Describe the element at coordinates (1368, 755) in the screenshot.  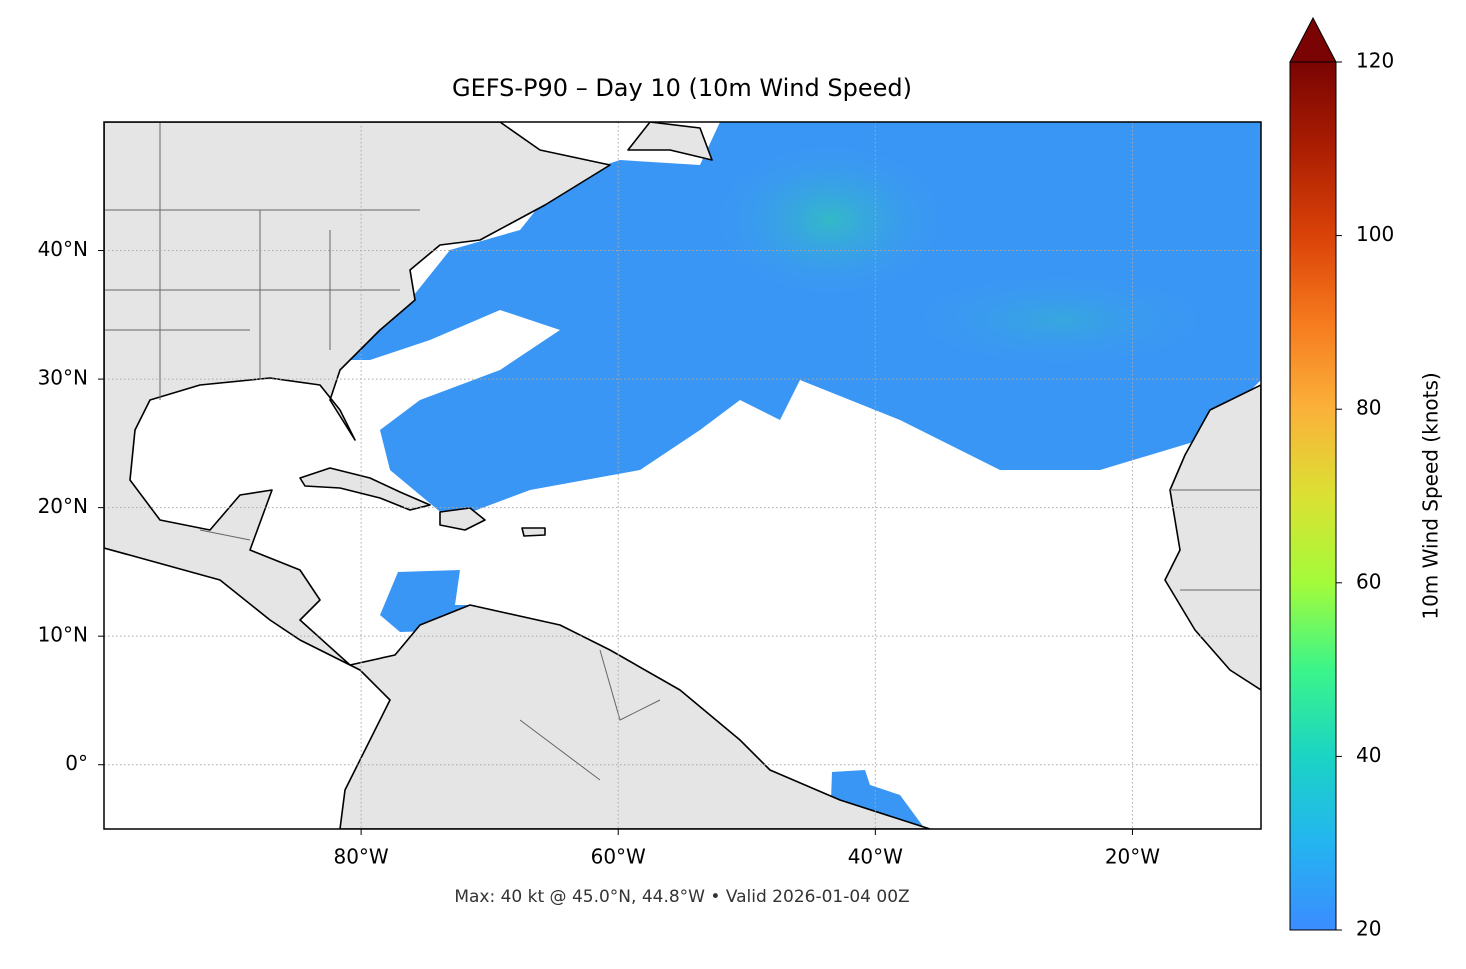
I see `colorbar-tick-label: 40` at that location.